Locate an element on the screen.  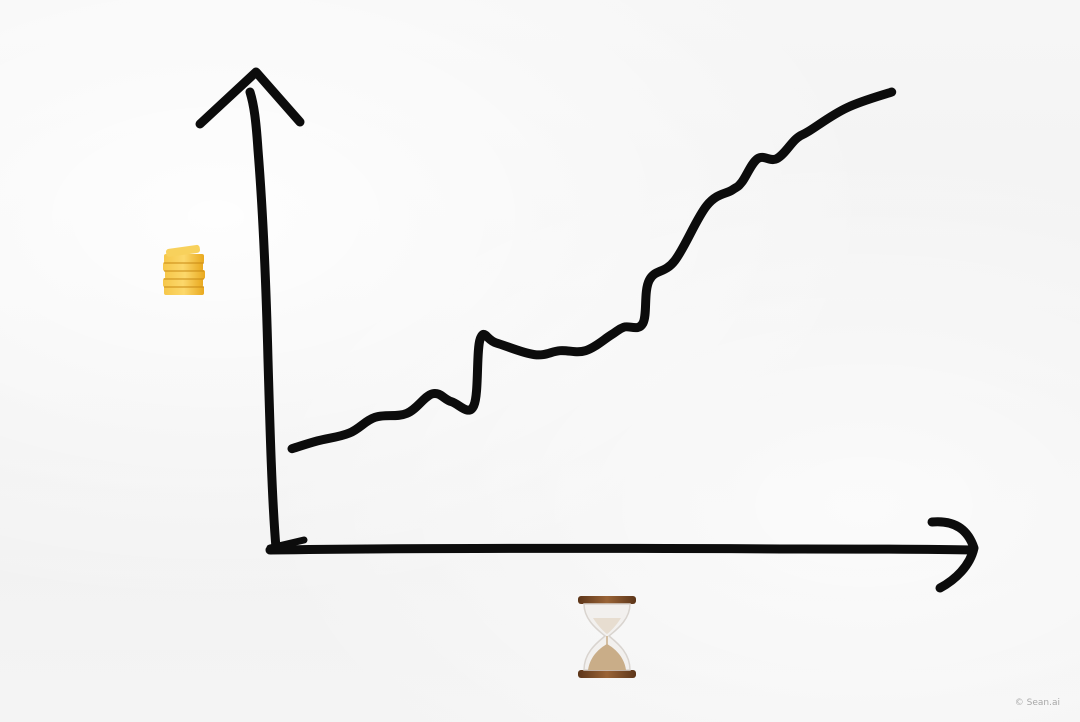
y-axis-arrowhead is located at coordinates (250, 98).